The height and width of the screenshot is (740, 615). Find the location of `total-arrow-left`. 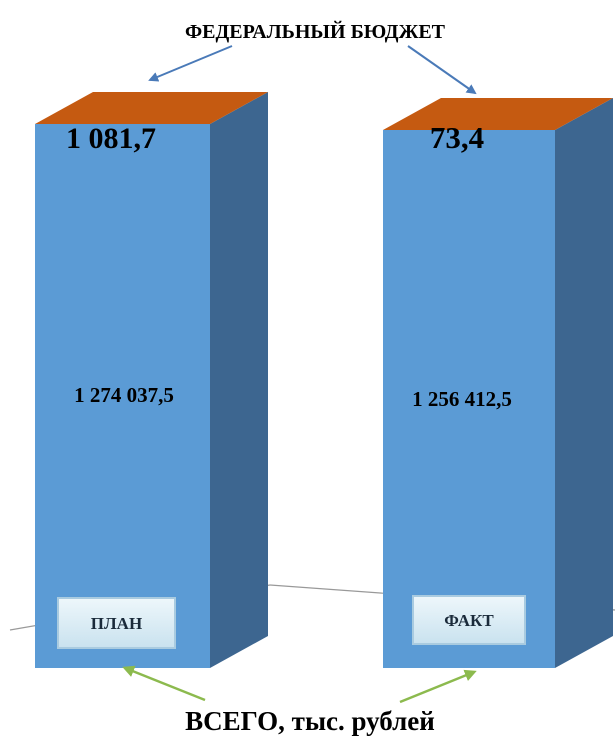

total-arrow-left is located at coordinates (164, 683).